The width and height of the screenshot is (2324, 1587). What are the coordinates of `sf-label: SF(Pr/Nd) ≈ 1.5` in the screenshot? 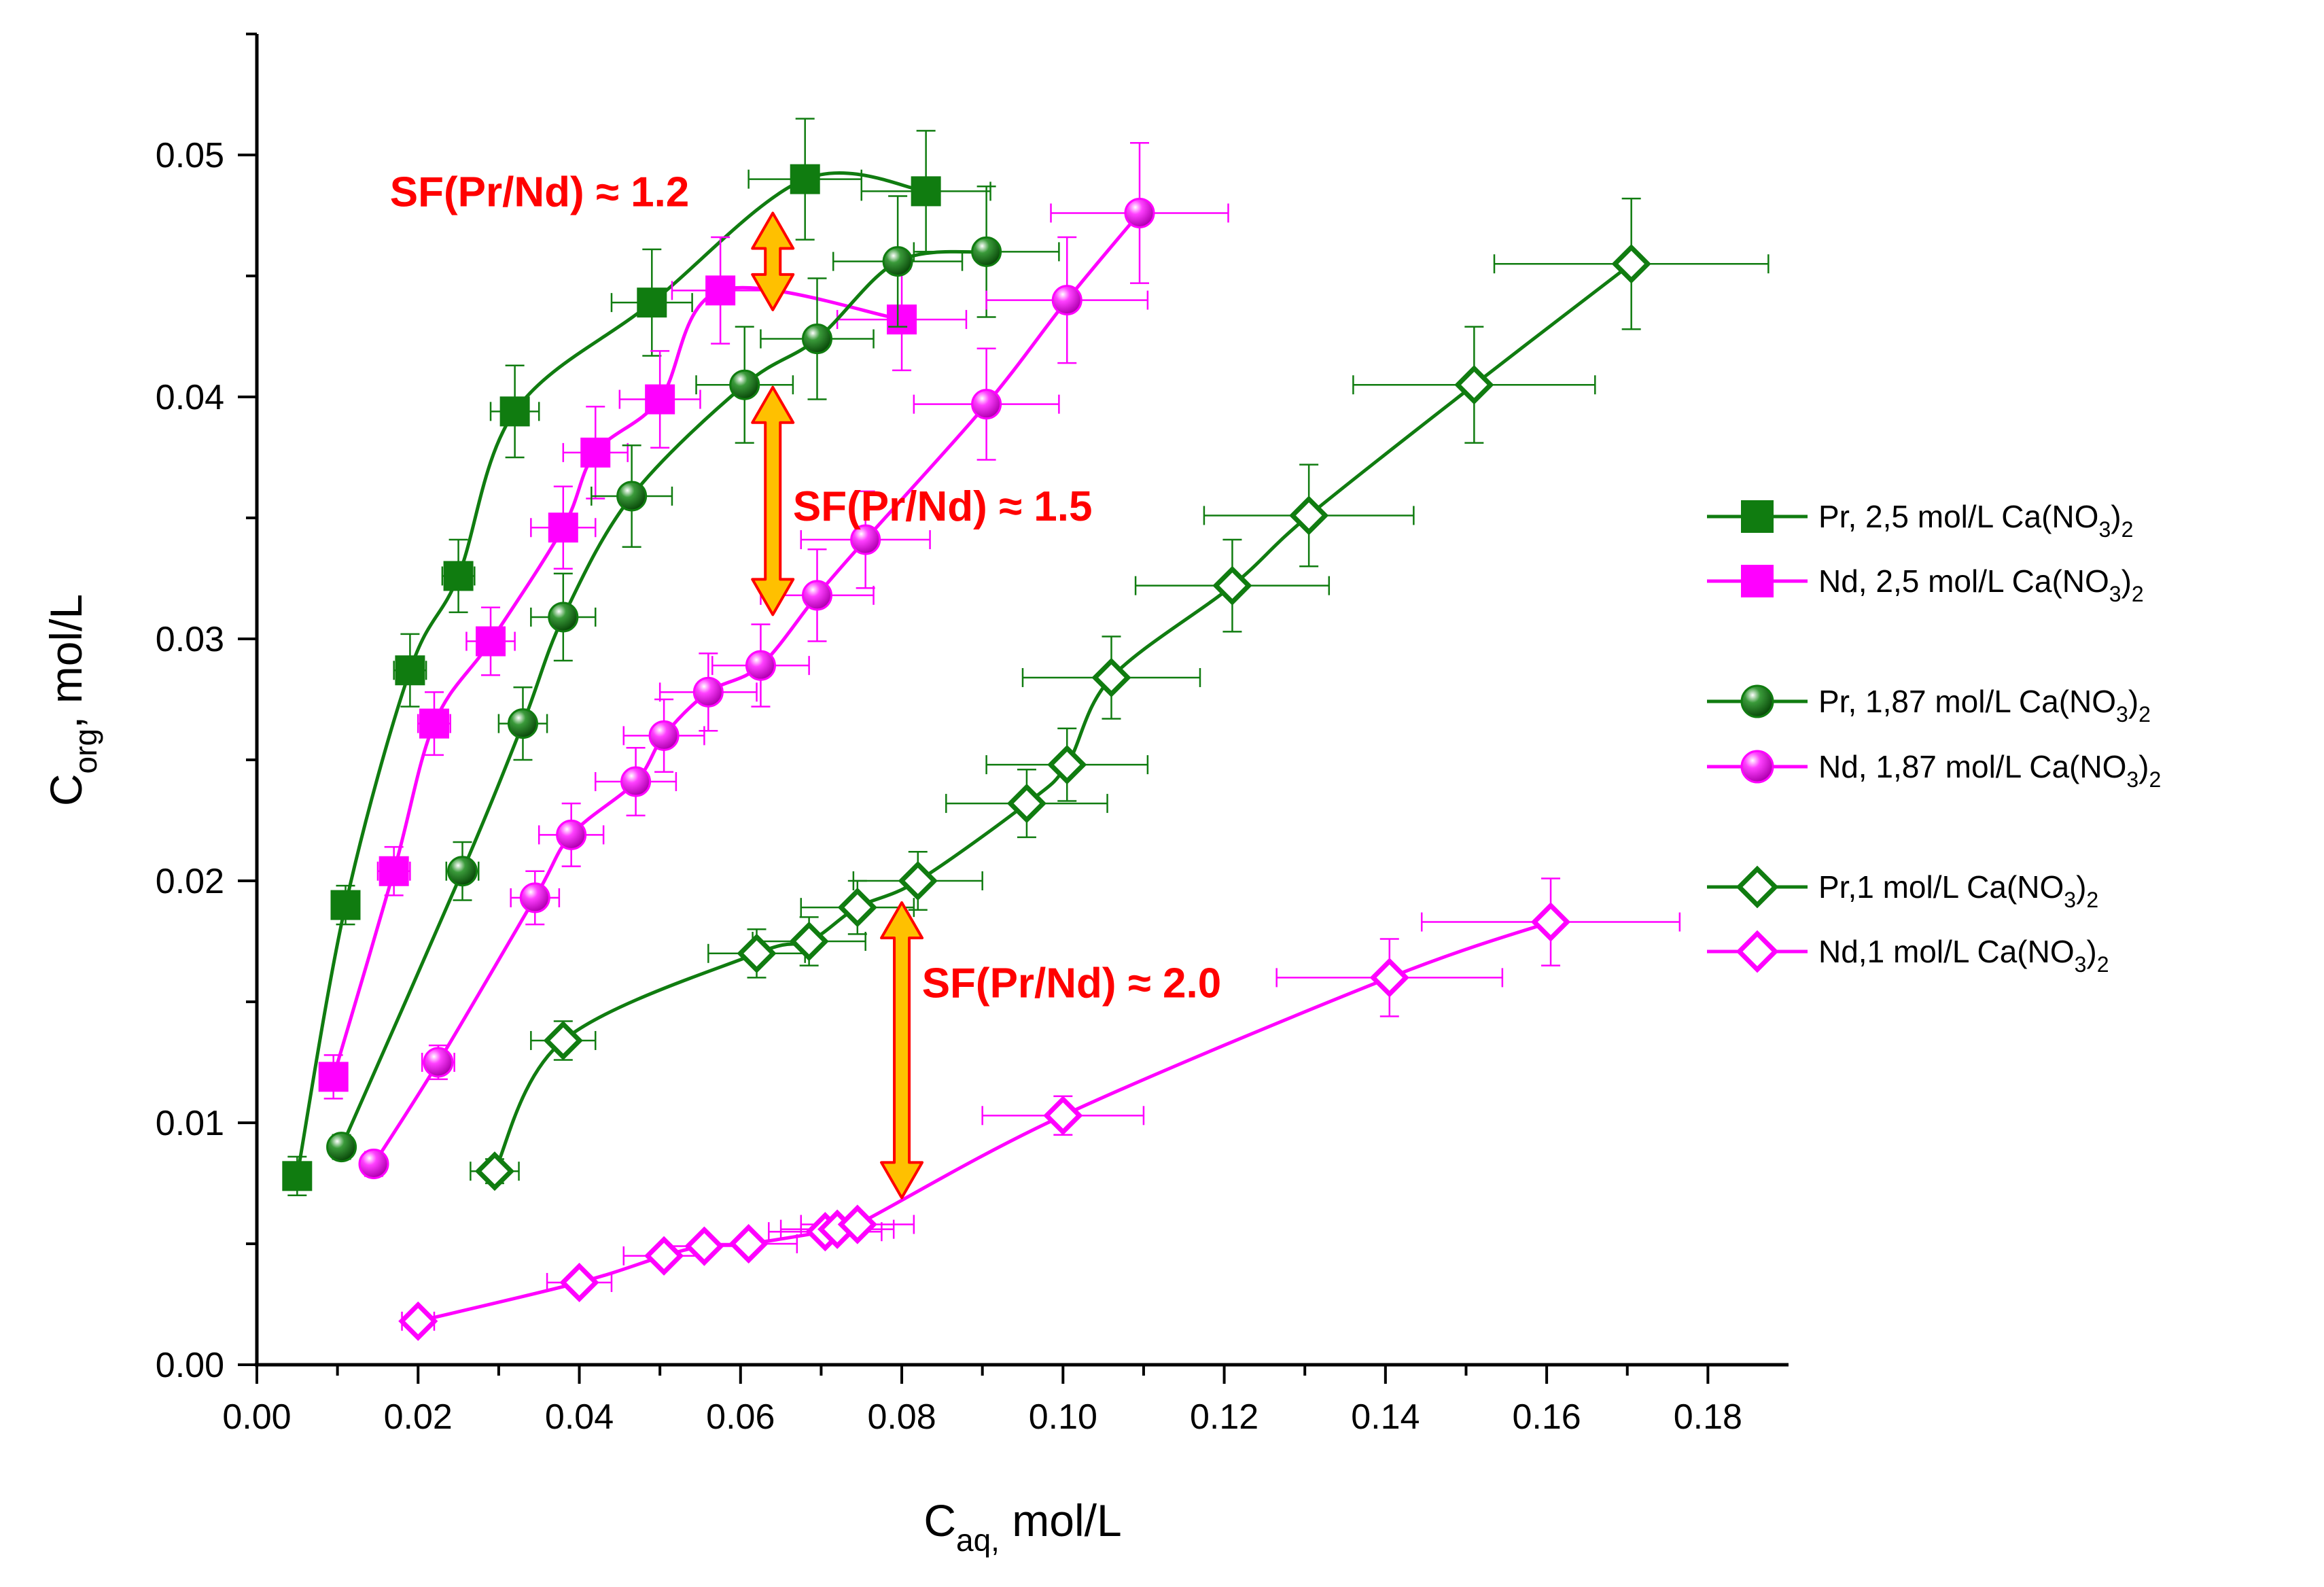 It's located at (943, 506).